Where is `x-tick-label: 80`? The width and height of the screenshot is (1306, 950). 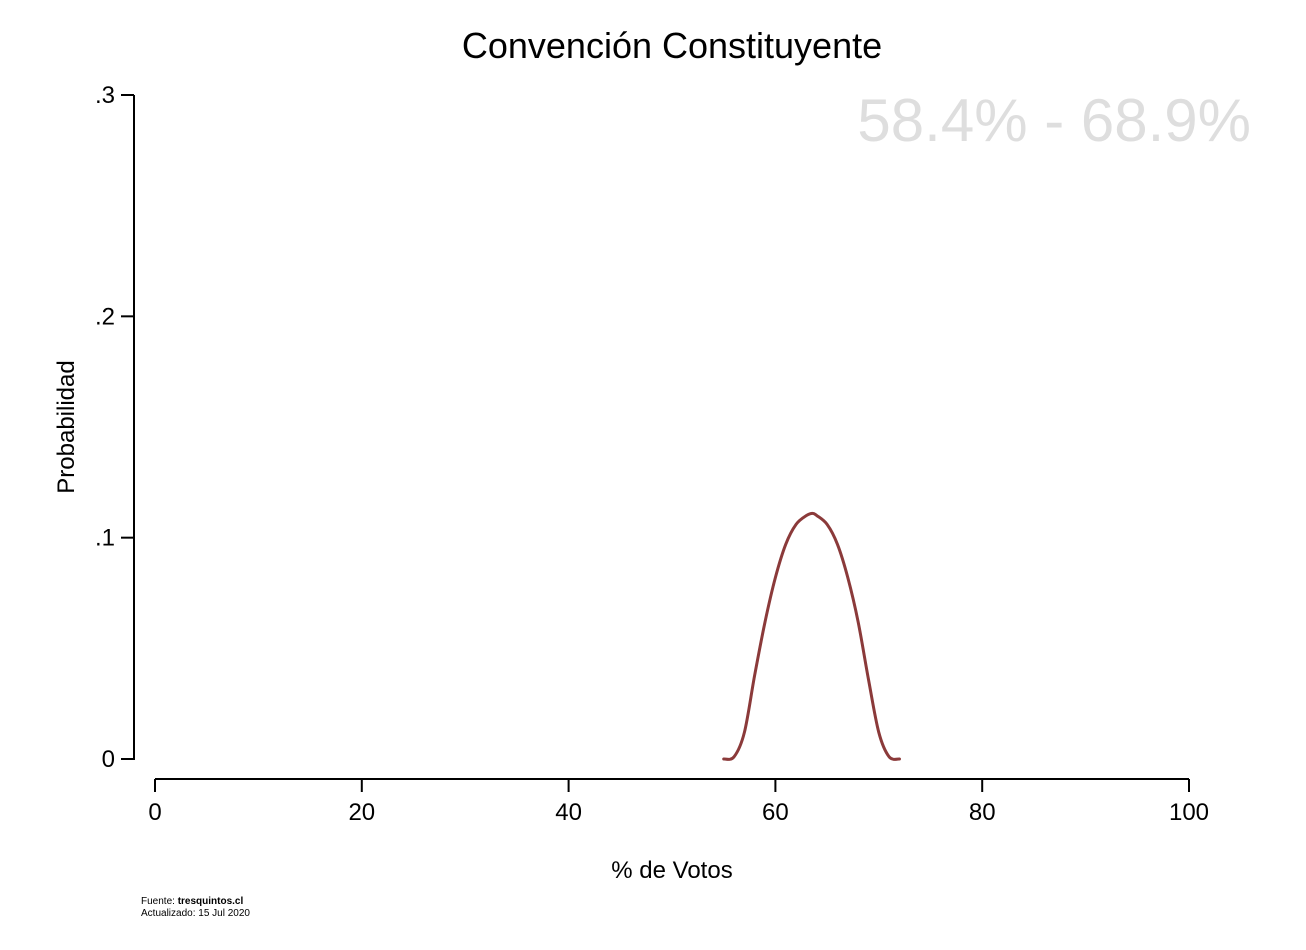
x-tick-label: 80 is located at coordinates (982, 812).